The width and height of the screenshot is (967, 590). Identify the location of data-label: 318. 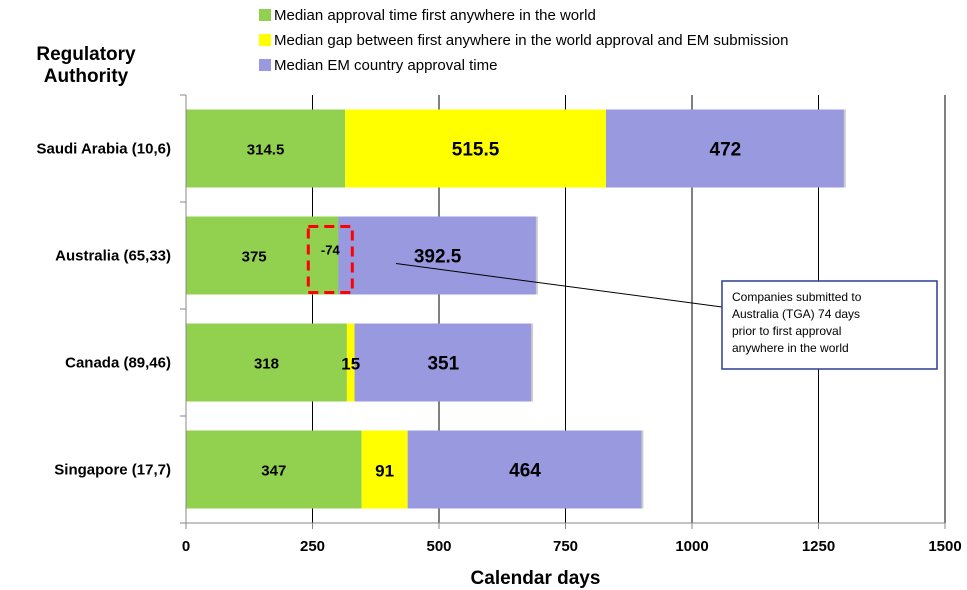
(266, 364).